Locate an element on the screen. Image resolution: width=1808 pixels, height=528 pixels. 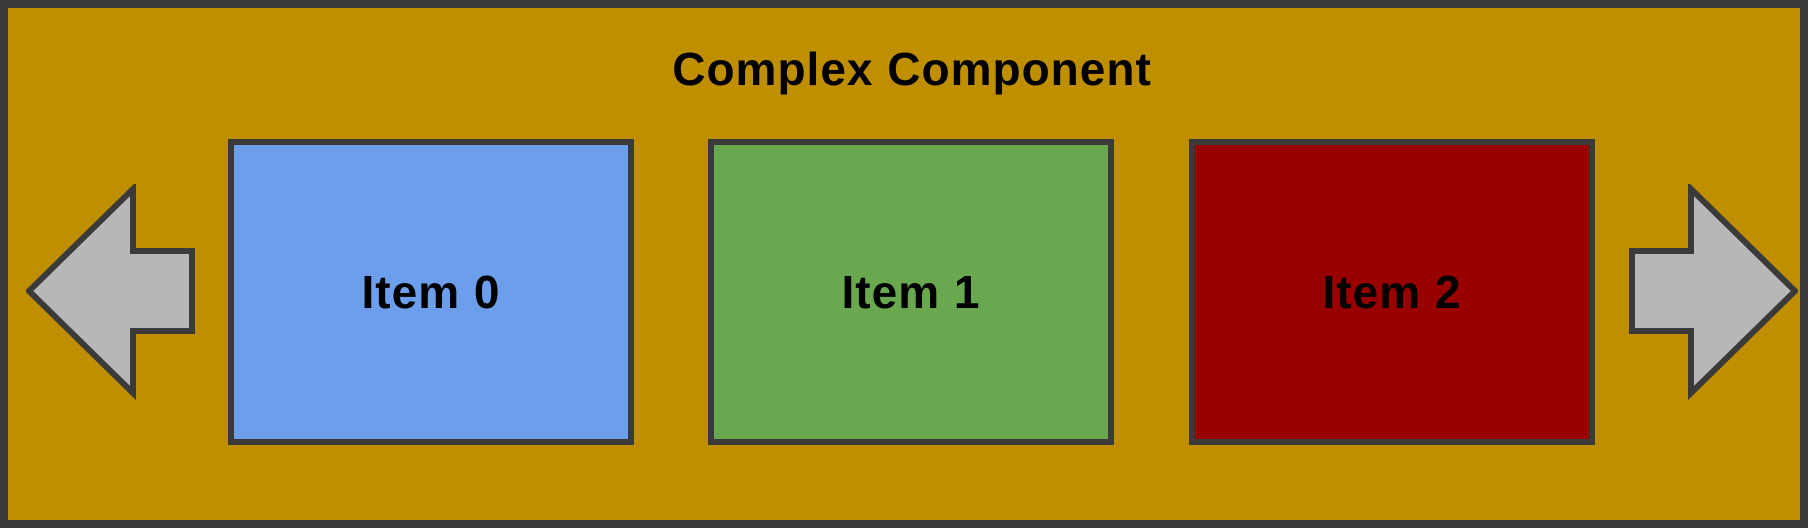
arrow-left-icon is located at coordinates (109, 291).